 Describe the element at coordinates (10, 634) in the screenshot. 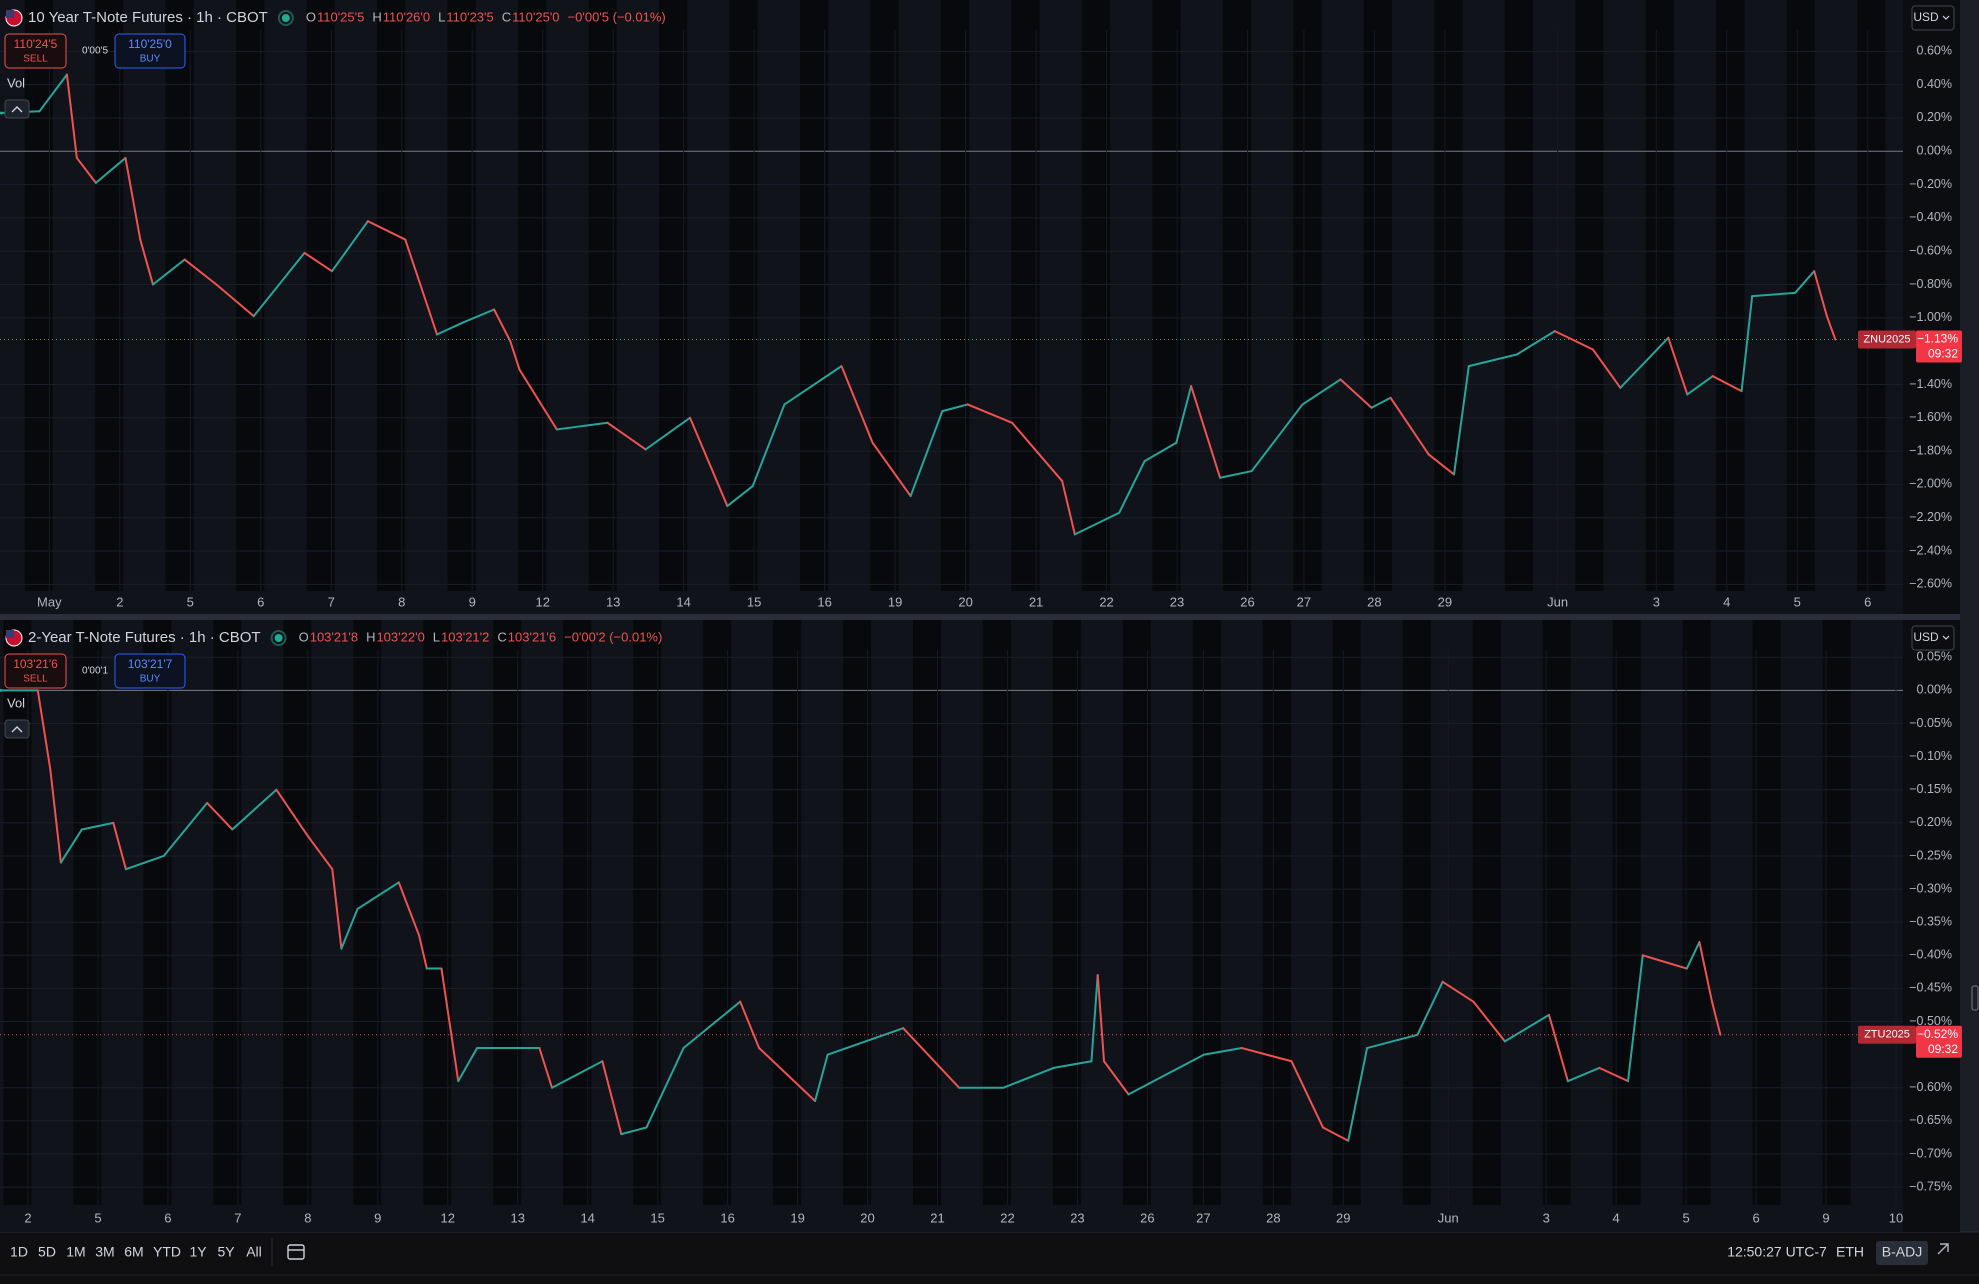

I see `flag-canton` at that location.